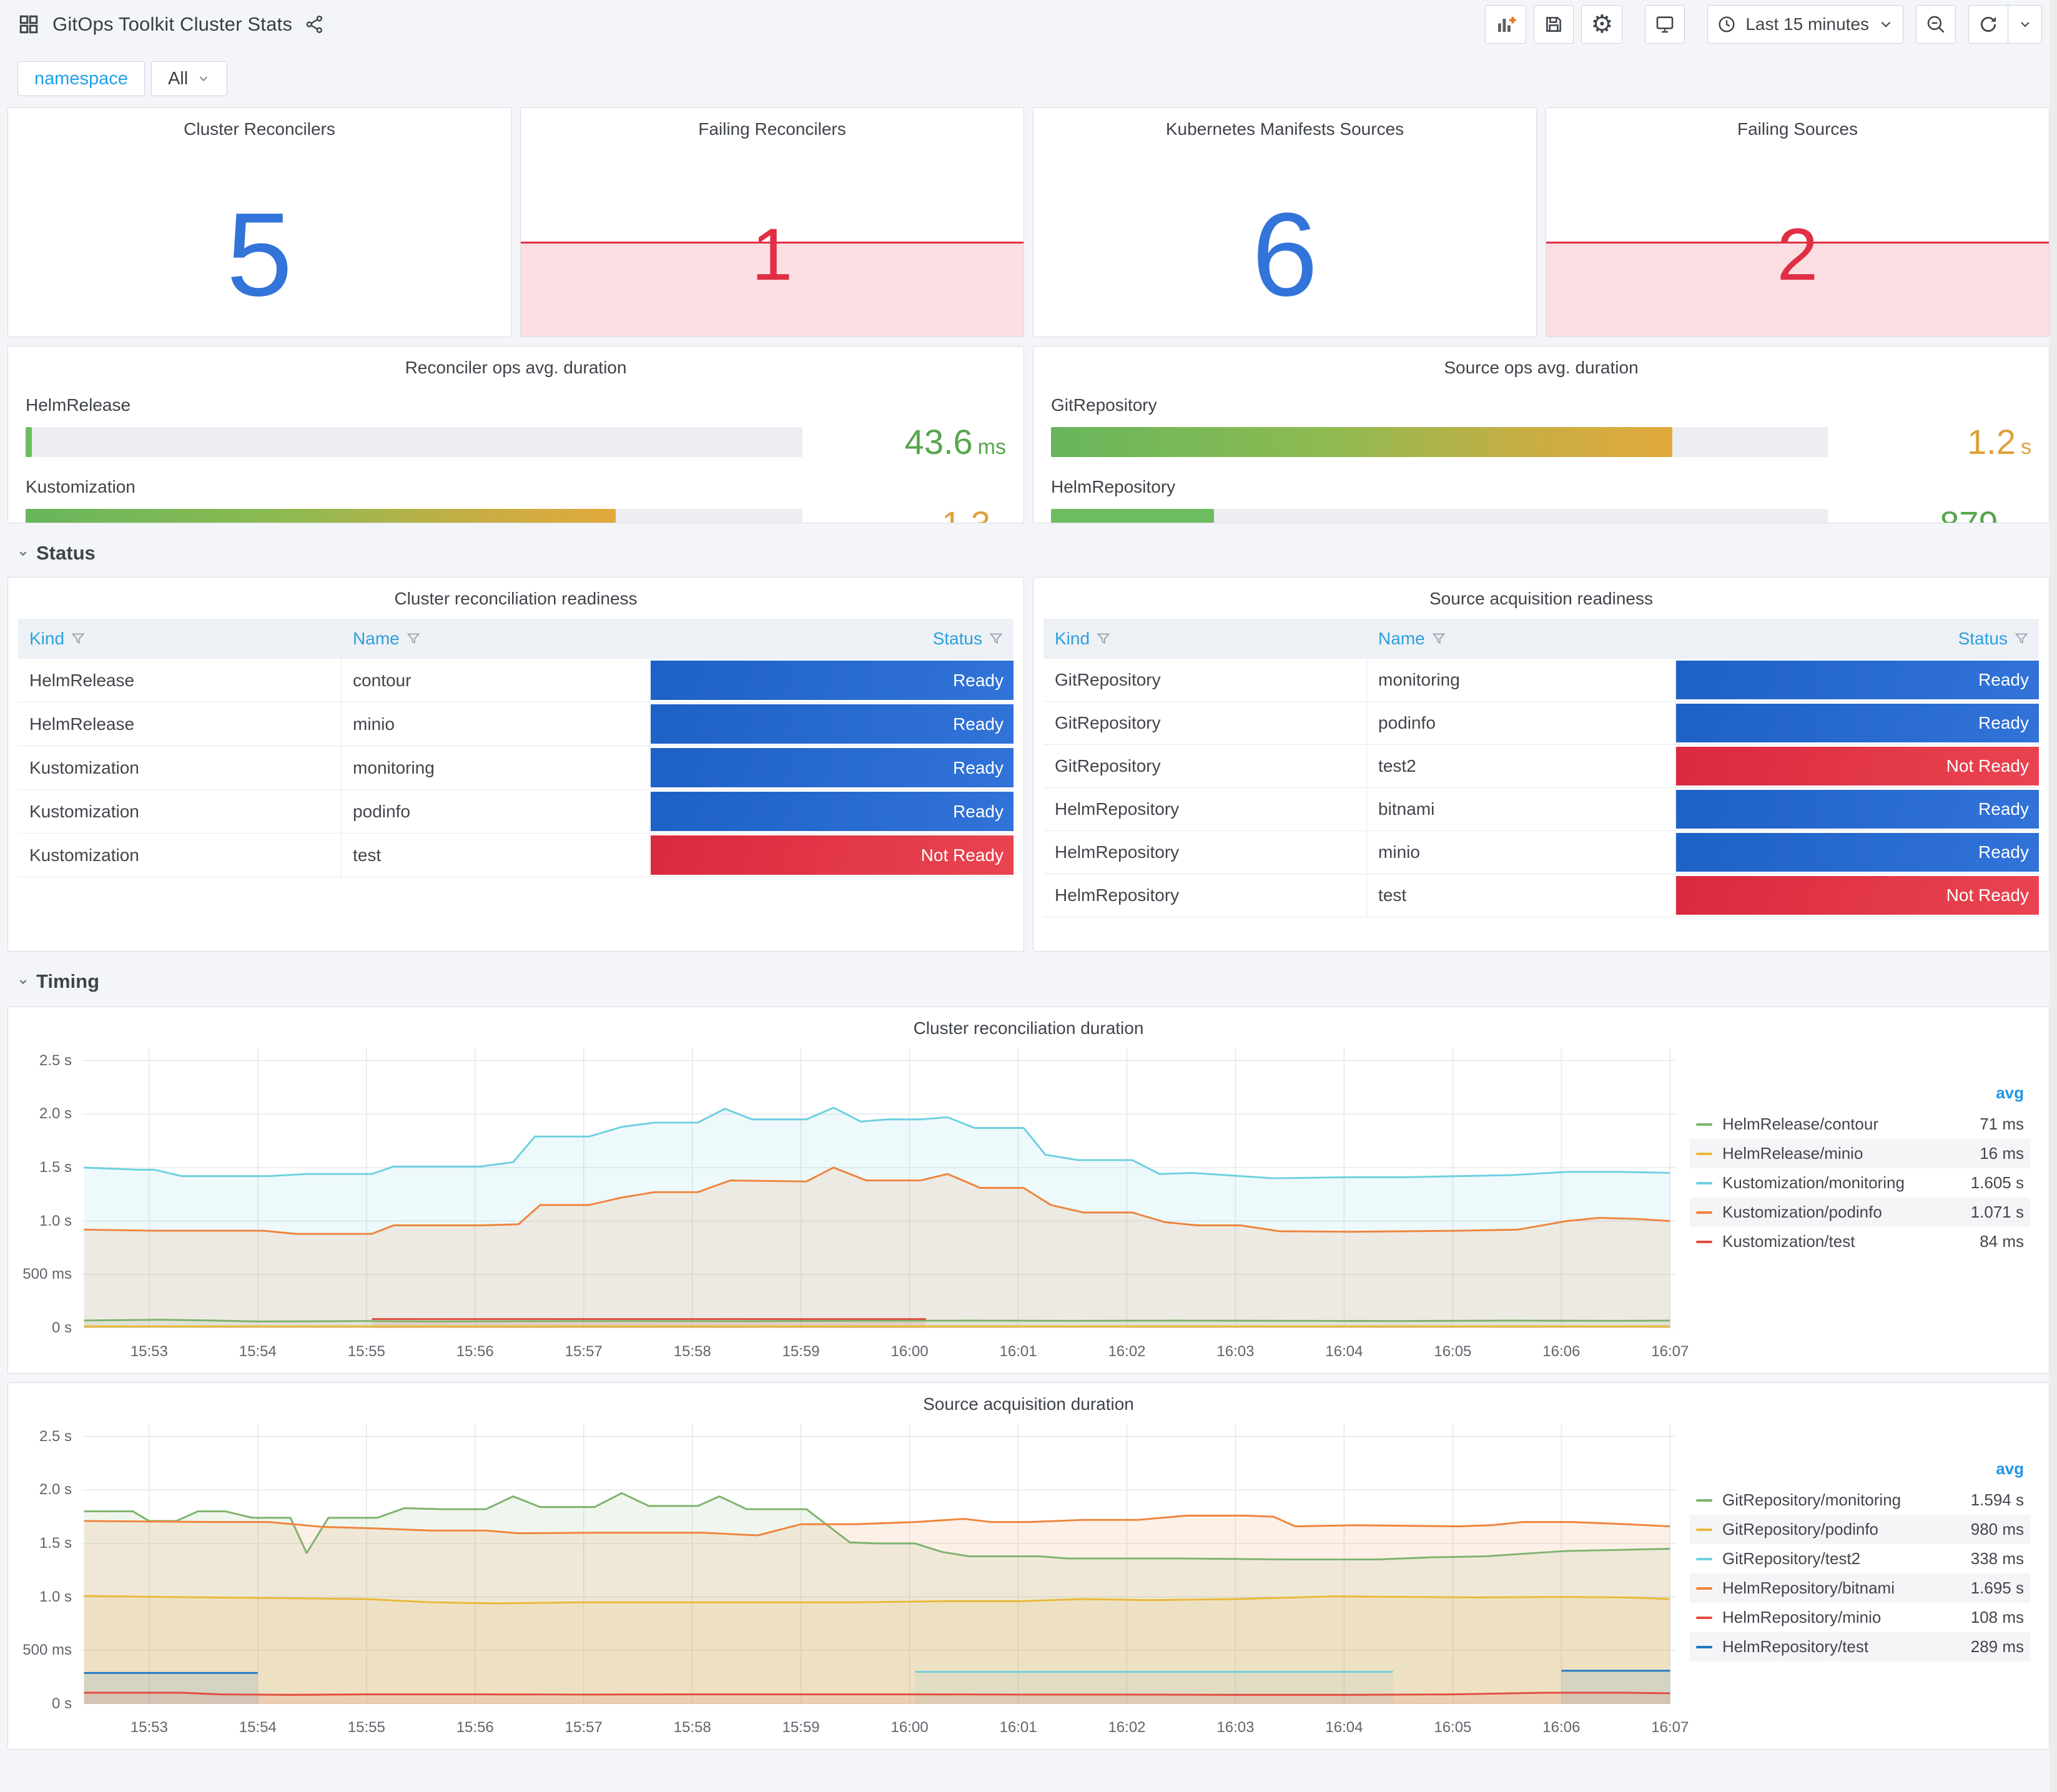  Describe the element at coordinates (2054, 896) in the screenshot. I see `scrollbar` at that location.